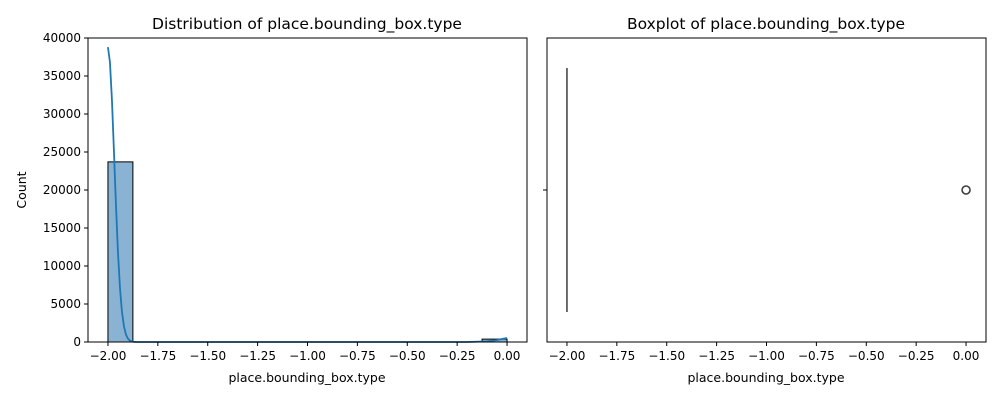 The height and width of the screenshot is (400, 1000). Describe the element at coordinates (62, 38) in the screenshot. I see `y-tick-label: 40000` at that location.